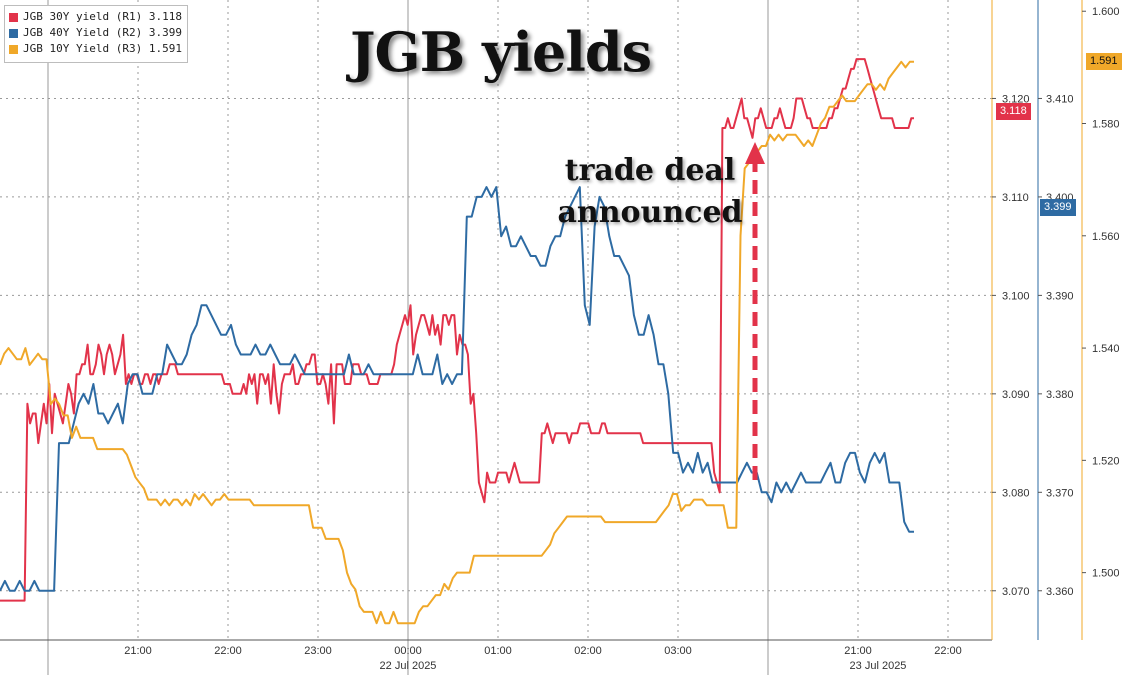 The width and height of the screenshot is (1127, 675). Describe the element at coordinates (1060, 592) in the screenshot. I see `y-tick-label-r2: 3.360` at that location.